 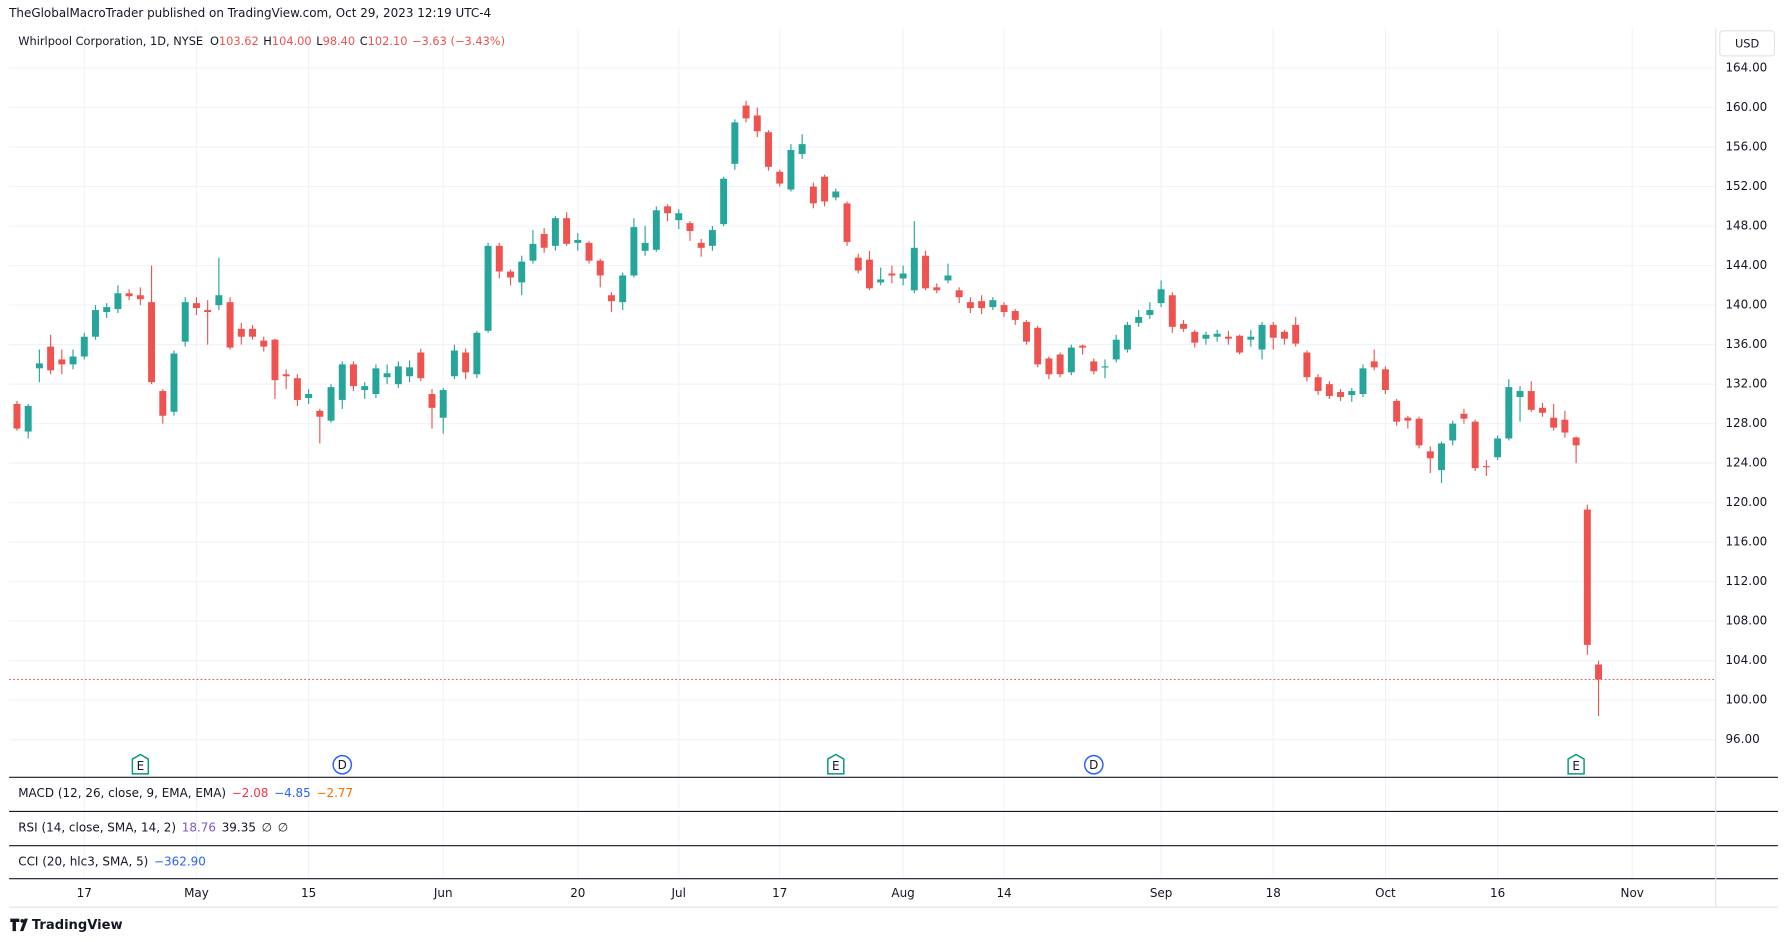 I want to click on indicator-value: 18.76, so click(x=199, y=827).